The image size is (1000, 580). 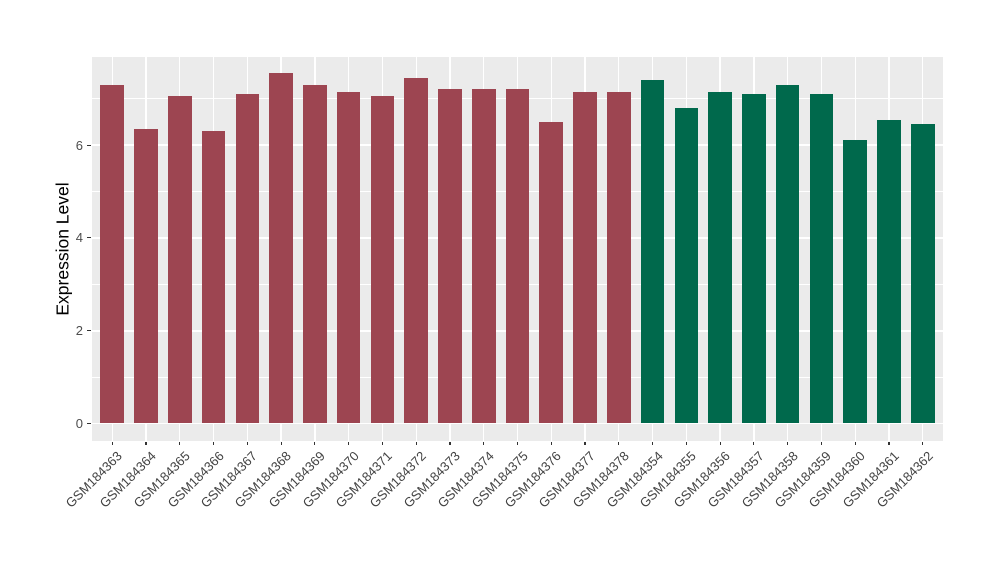 I want to click on major-gridline, so click(x=517, y=423).